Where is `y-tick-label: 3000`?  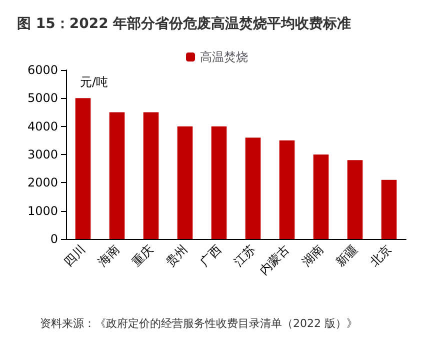 y-tick-label: 3000 is located at coordinates (42, 155).